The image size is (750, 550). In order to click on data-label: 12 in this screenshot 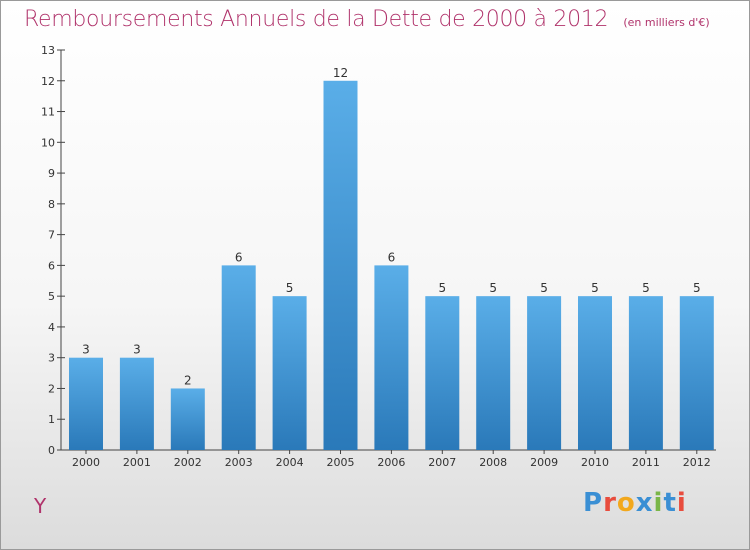, I will do `click(340, 73)`.